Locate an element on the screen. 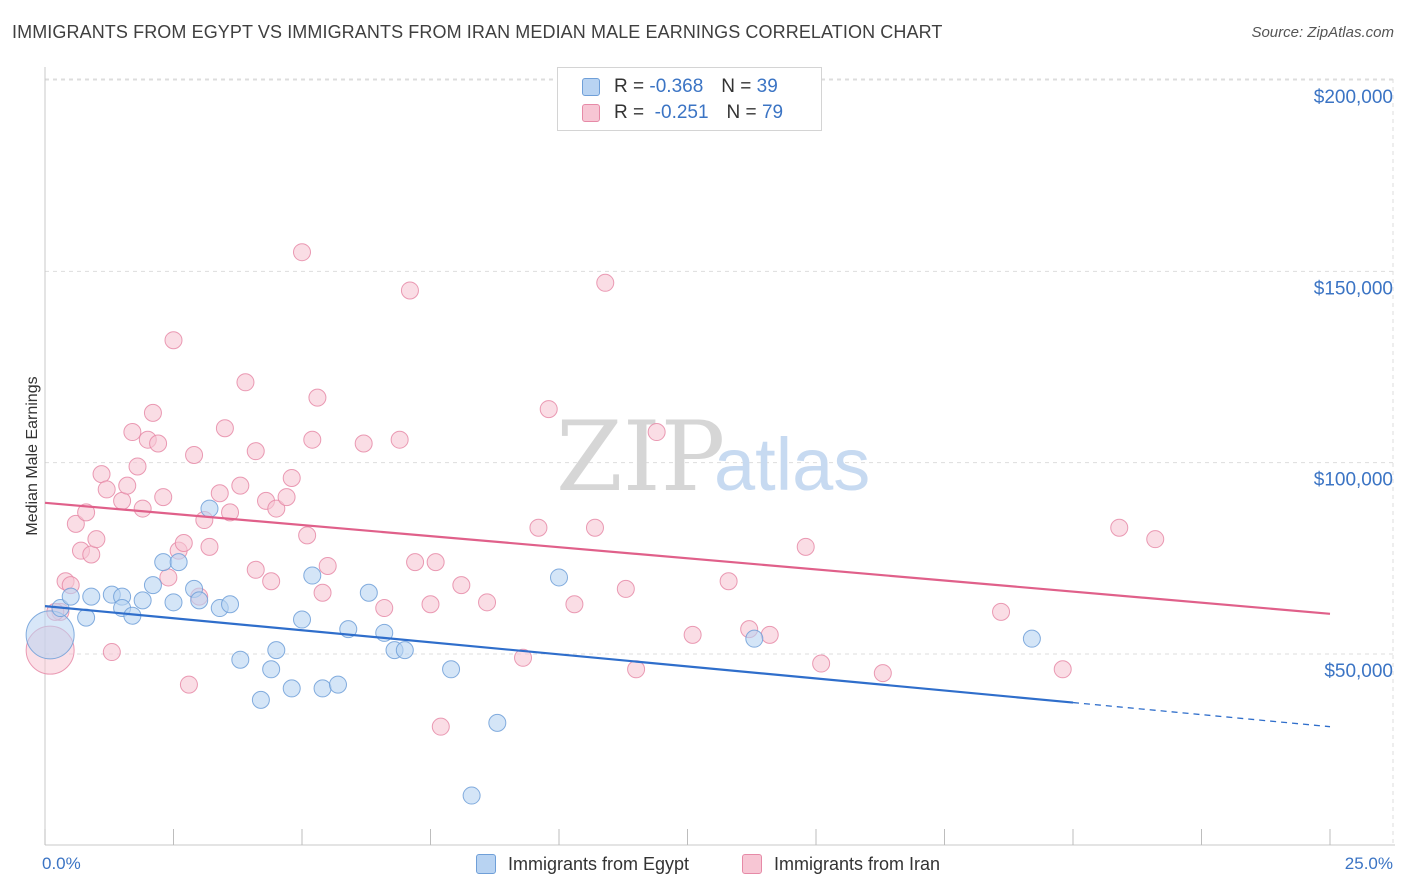 This screenshot has height=892, width=1406. iran-legend-label: Immigrants from Iran is located at coordinates (857, 863).